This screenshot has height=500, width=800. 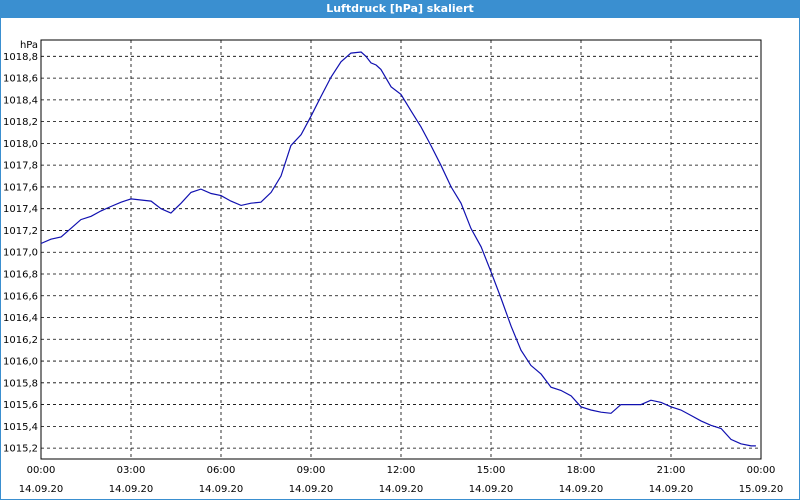 I want to click on y-tick-label: 1017,0, so click(x=20, y=253).